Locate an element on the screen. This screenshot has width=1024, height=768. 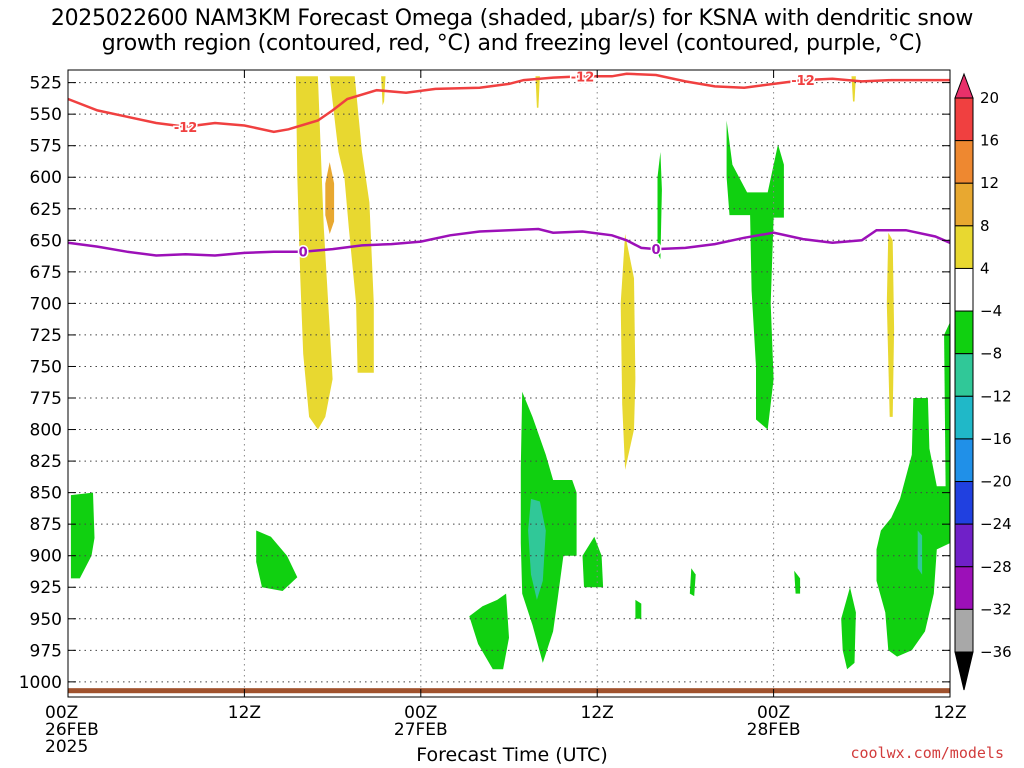
credit-text: coolwx.com/models is located at coordinates (927, 753).